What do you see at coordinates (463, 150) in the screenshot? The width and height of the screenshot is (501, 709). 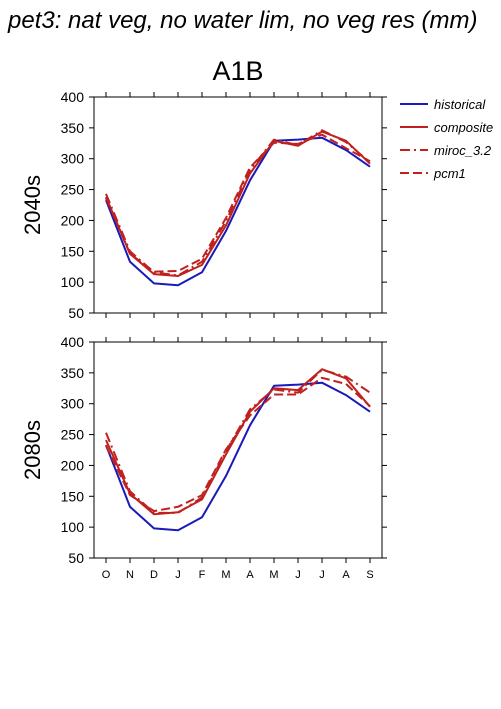 I see `legend-label: miroc_3.2` at bounding box center [463, 150].